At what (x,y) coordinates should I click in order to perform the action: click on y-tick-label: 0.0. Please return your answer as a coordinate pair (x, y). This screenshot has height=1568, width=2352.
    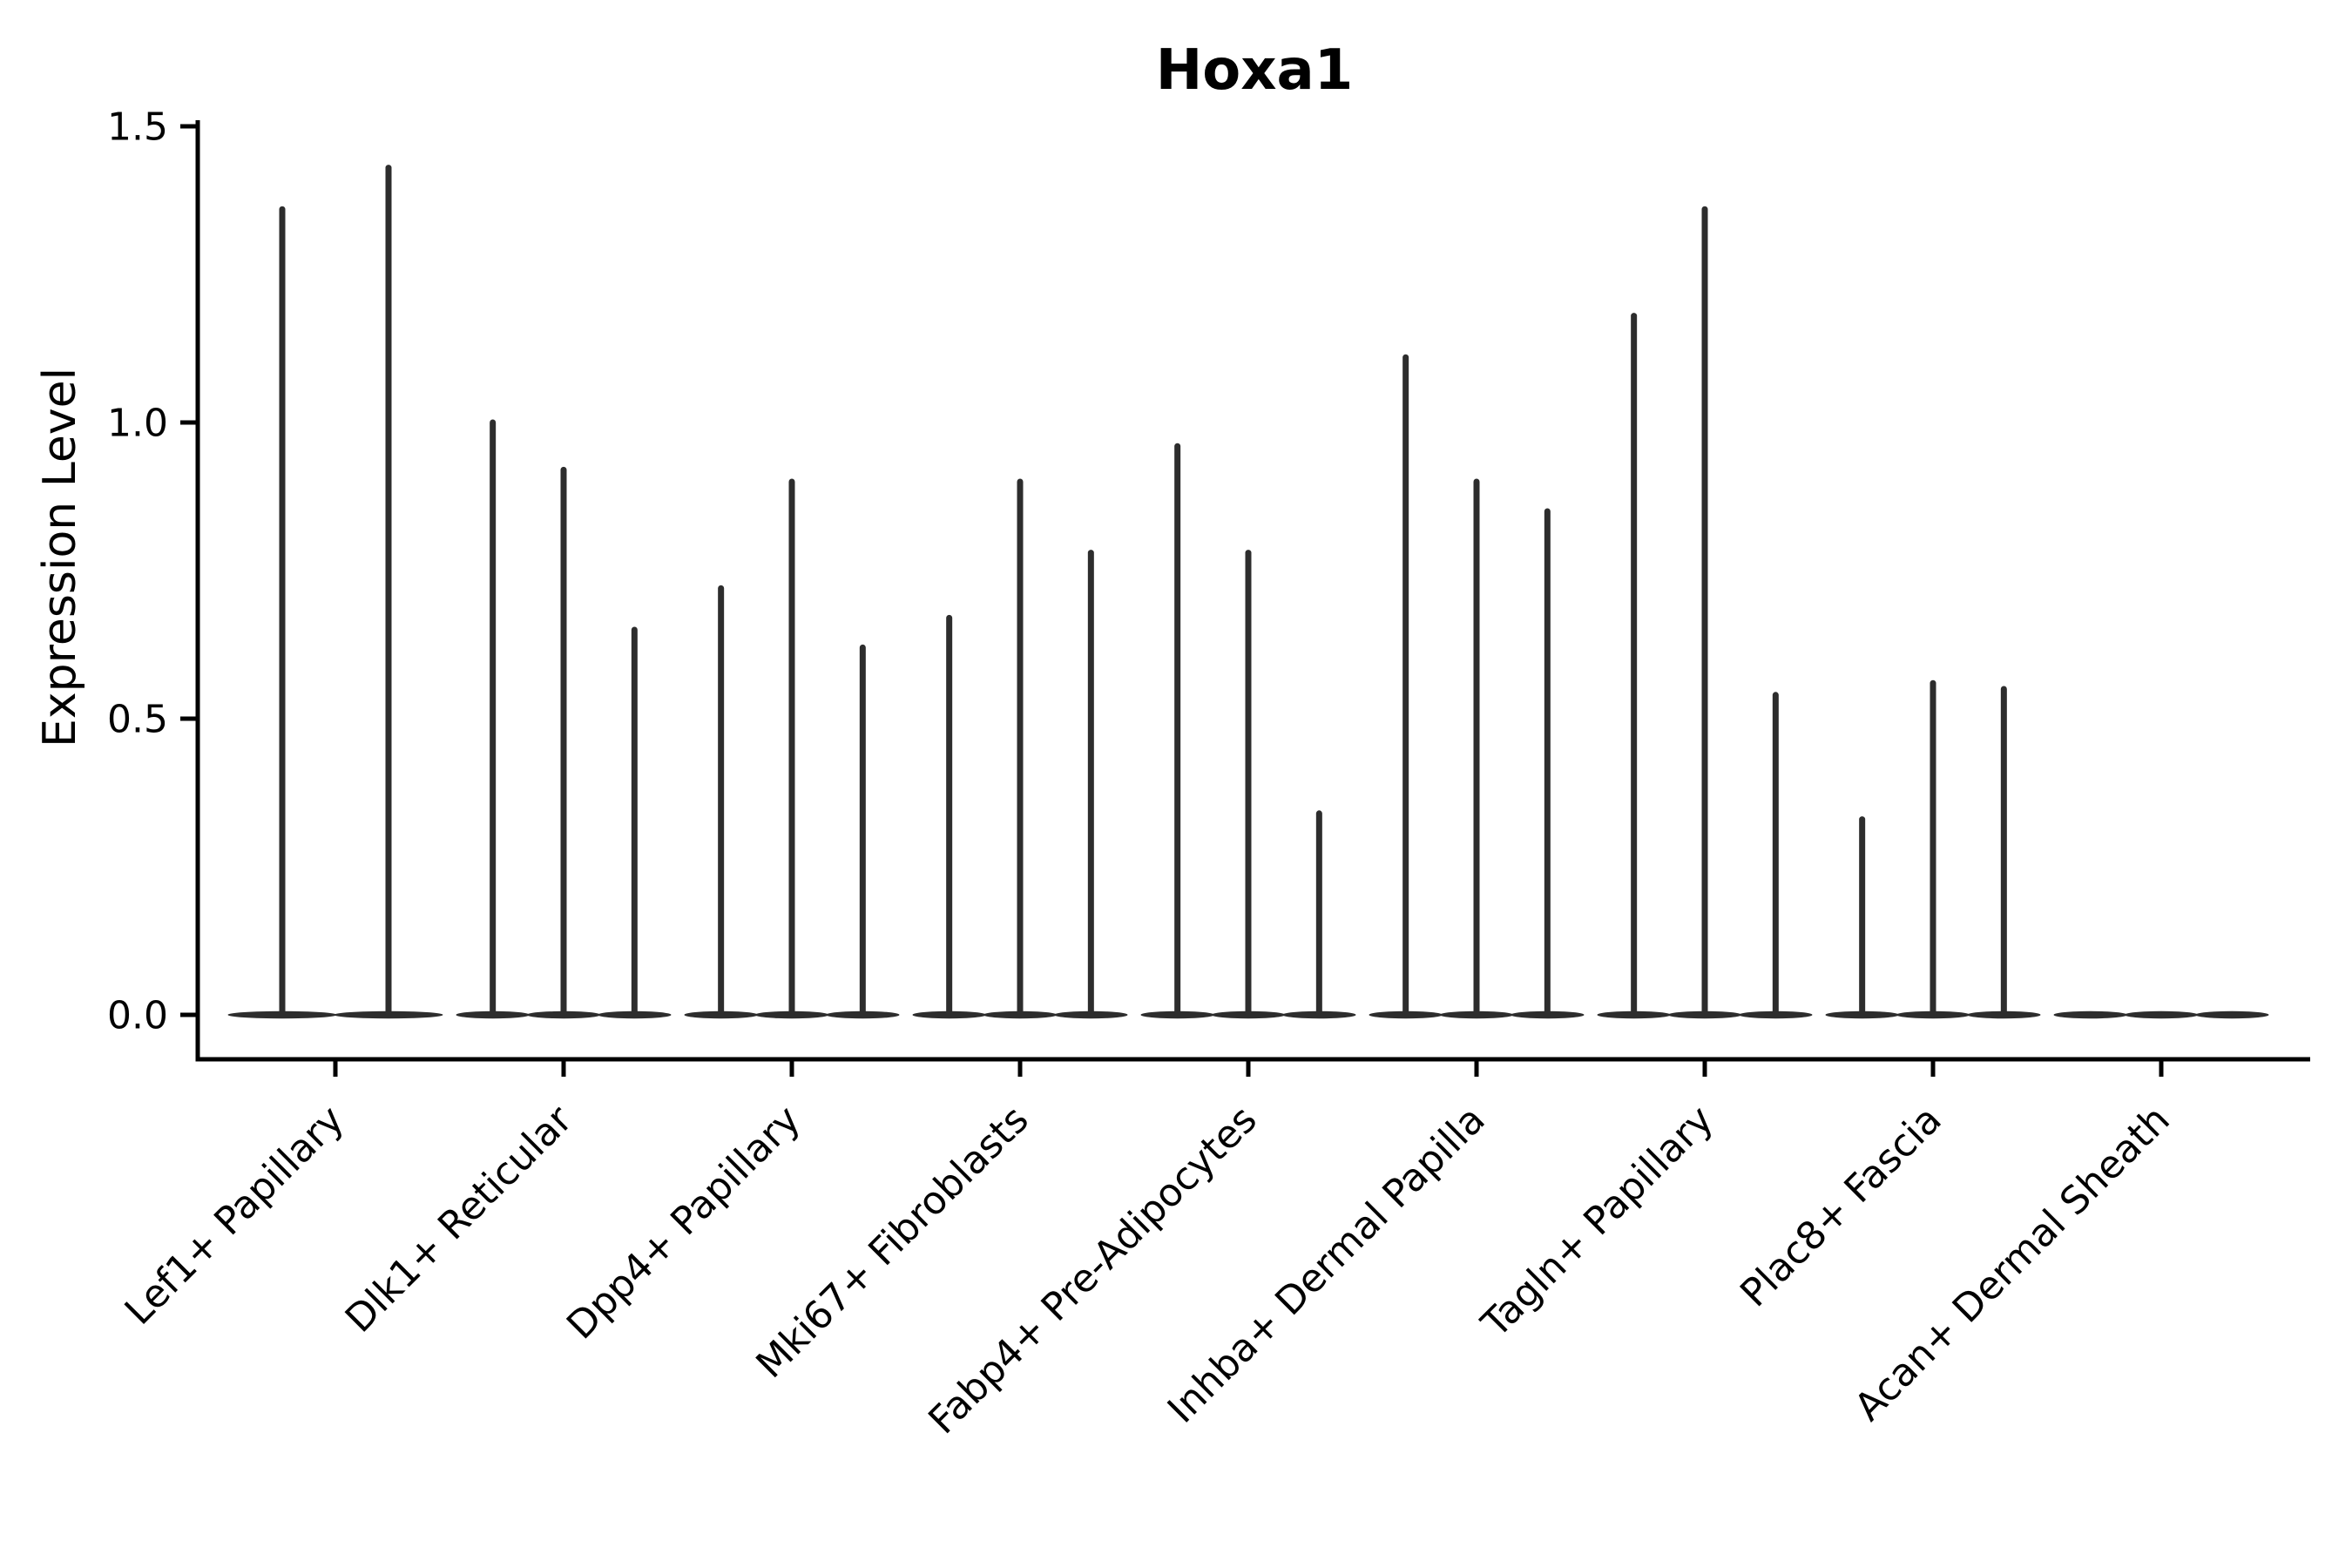
    Looking at the image, I should click on (137, 1015).